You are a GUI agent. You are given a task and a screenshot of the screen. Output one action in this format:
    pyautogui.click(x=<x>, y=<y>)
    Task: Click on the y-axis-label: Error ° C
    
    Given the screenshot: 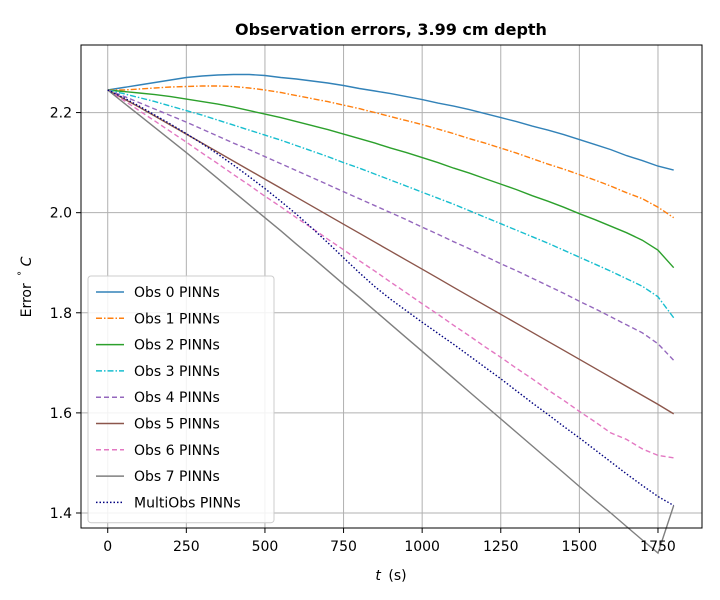 What is the action you would take?
    pyautogui.click(x=24, y=286)
    